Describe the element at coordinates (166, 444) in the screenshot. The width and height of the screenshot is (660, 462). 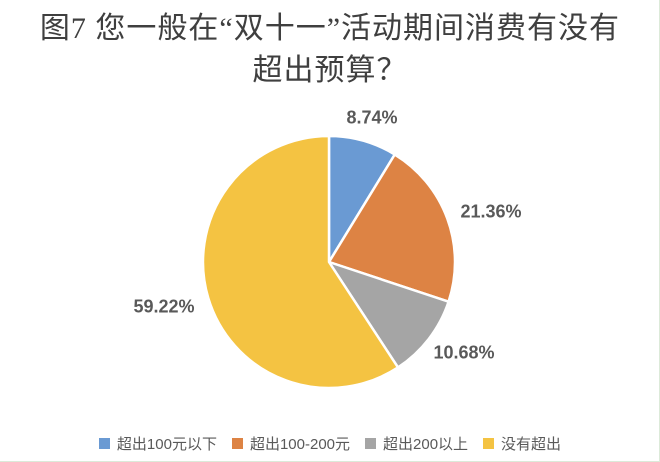
I see `legend-label-0: 超出100元以下` at that location.